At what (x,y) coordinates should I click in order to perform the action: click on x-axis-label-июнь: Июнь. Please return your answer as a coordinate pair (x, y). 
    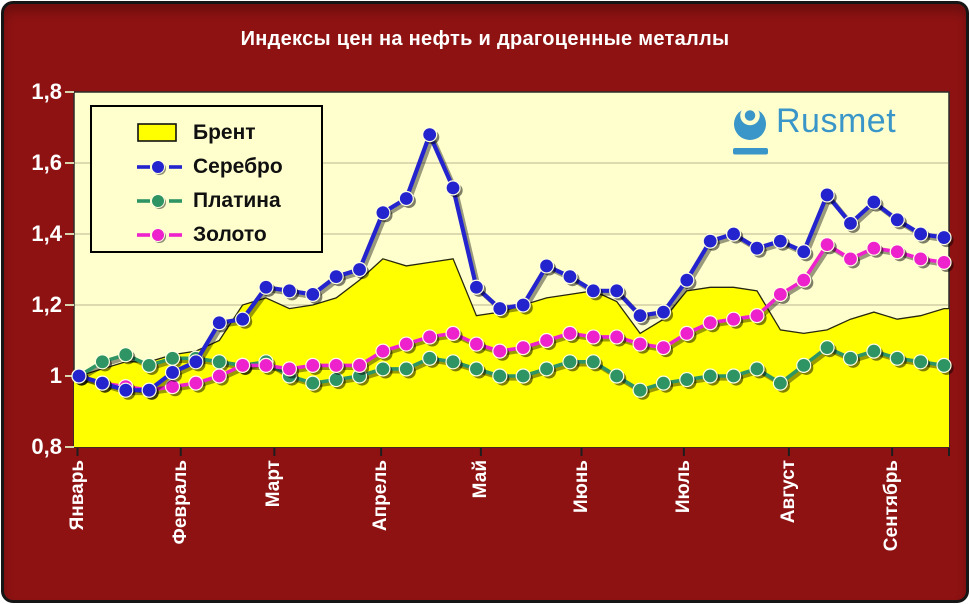
    Looking at the image, I should click on (581, 487).